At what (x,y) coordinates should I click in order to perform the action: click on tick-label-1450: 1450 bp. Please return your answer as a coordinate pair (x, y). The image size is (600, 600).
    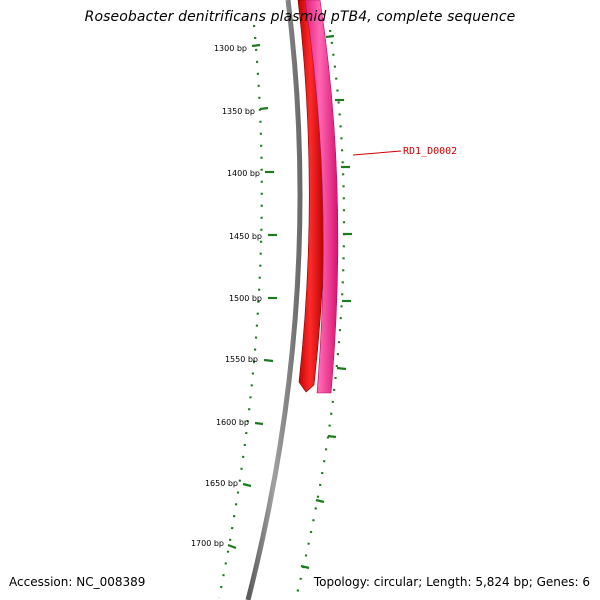
    Looking at the image, I should click on (245, 236).